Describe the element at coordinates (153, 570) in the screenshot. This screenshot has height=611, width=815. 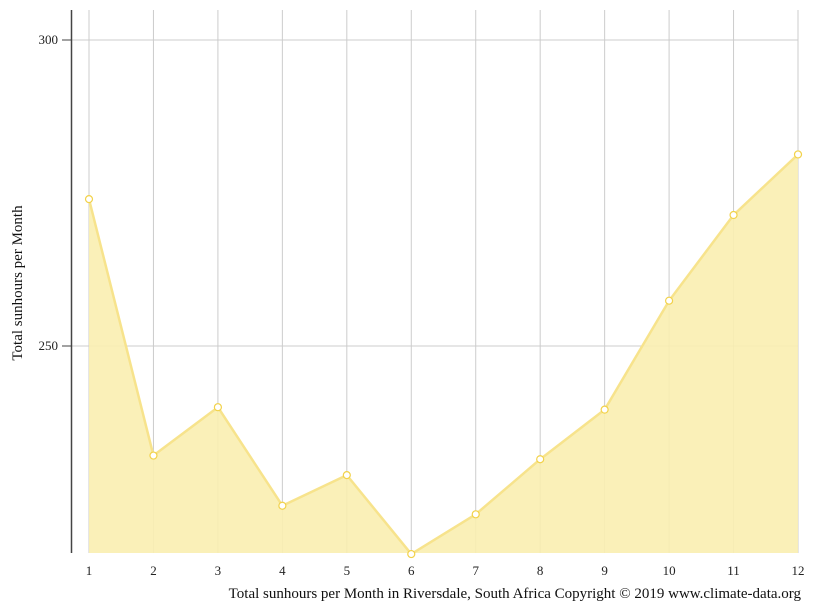
I see `x-tick-label: 2` at that location.